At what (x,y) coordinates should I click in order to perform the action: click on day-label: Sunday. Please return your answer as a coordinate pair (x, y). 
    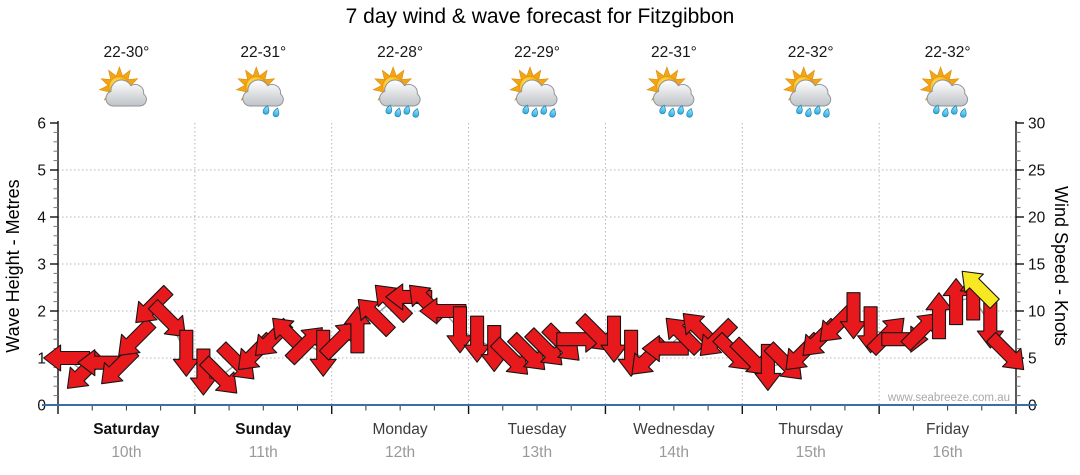
    Looking at the image, I should click on (263, 429).